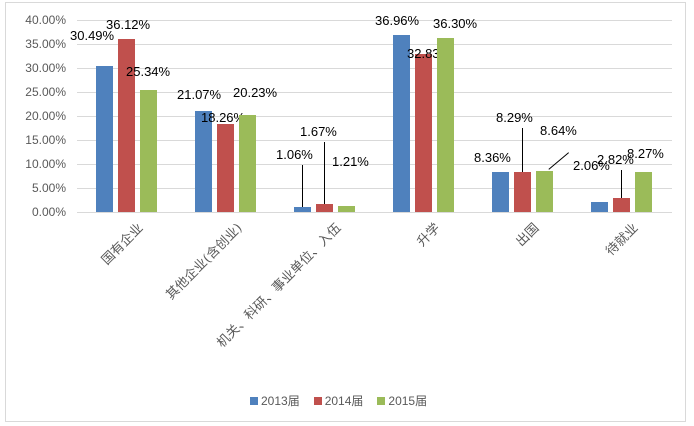 This screenshot has height=426, width=694. Describe the element at coordinates (558, 130) in the screenshot. I see `data-label: 8.64%` at that location.